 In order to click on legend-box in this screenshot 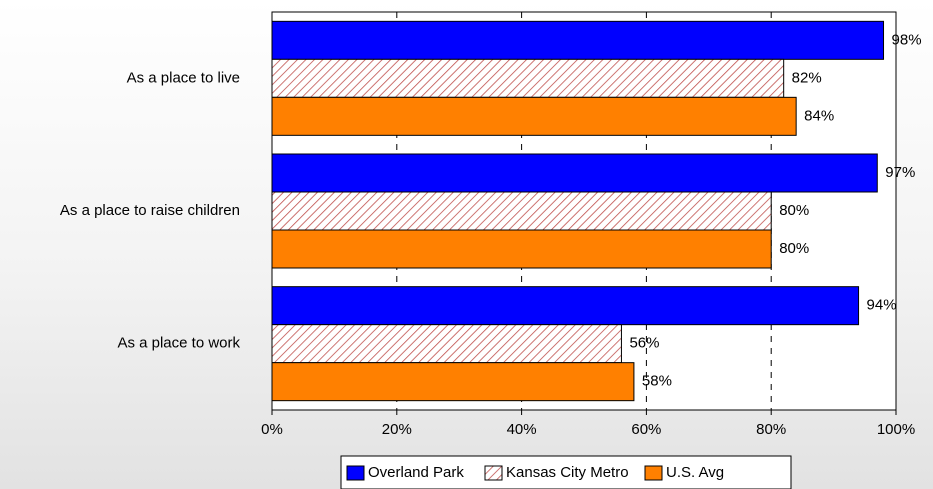, I will do `click(566, 472)`.